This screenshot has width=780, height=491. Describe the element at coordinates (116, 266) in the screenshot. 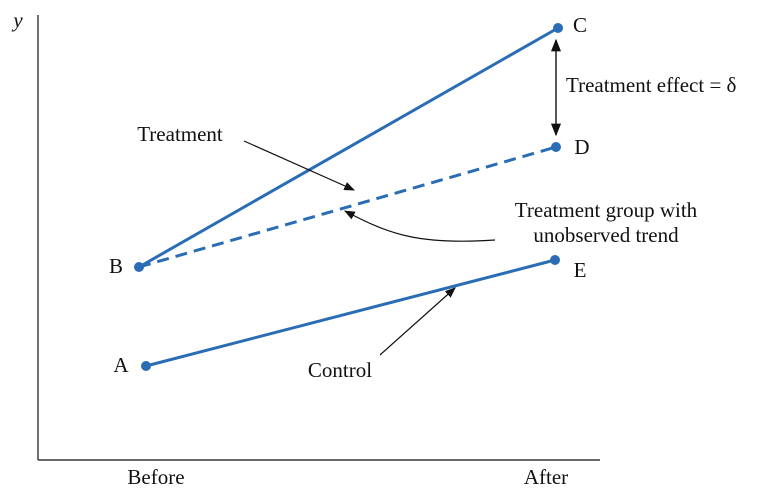

I see `point-label: B` at that location.